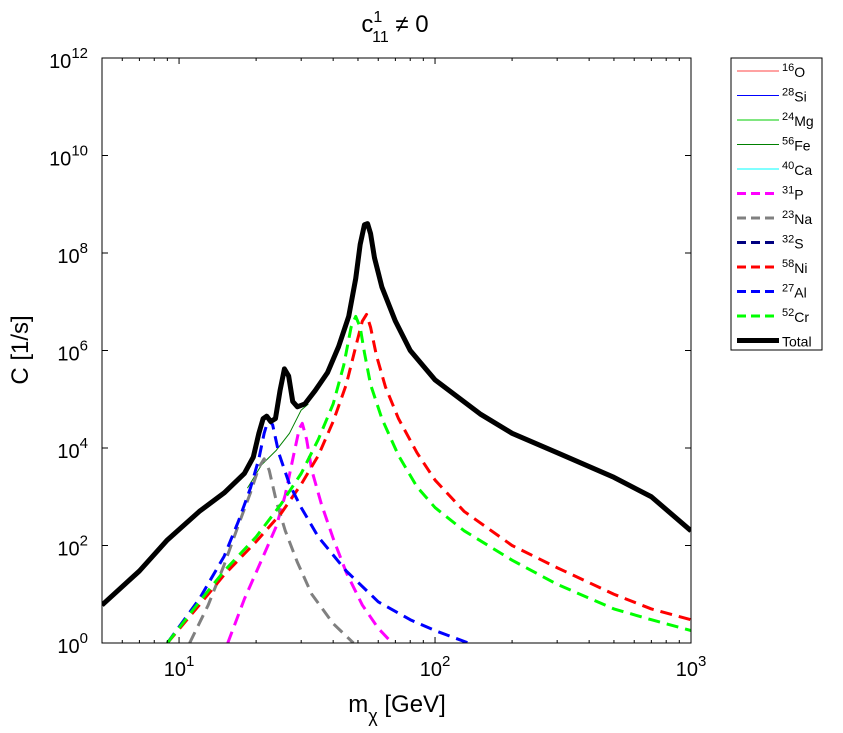 The image size is (843, 733). Describe the element at coordinates (796, 145) in the screenshot. I see `legend-label: 56Fe` at that location.